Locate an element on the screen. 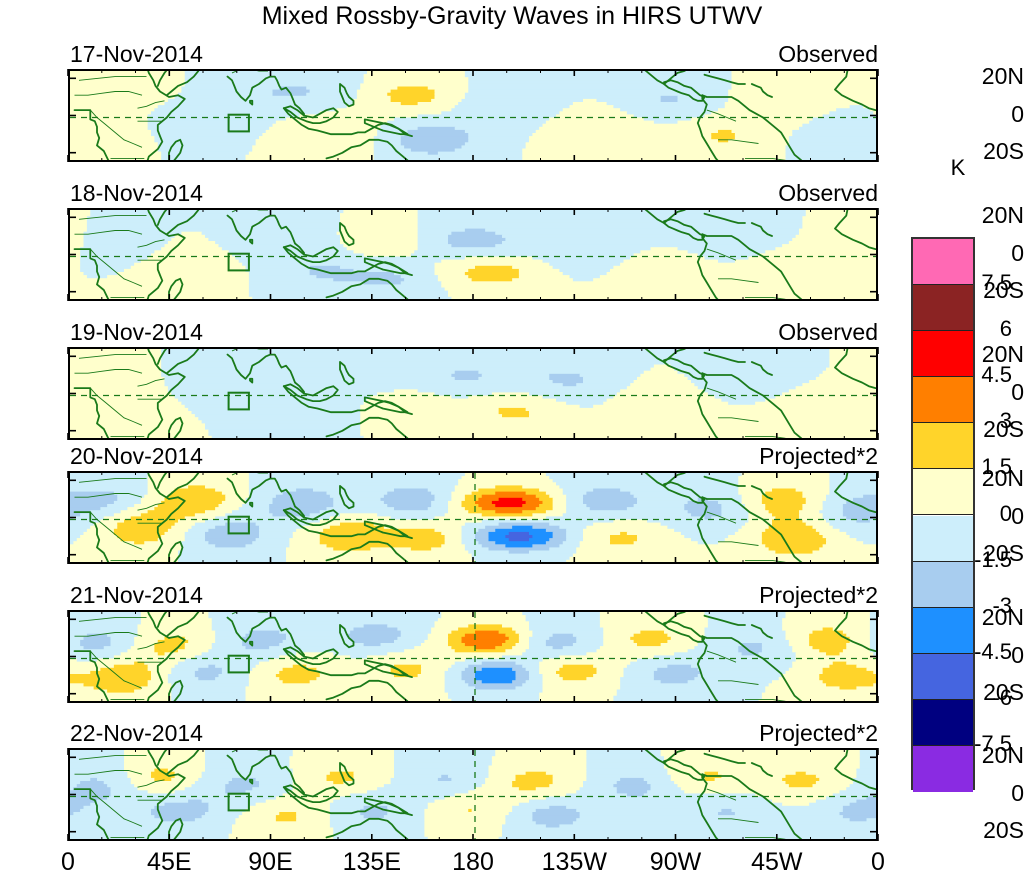 The width and height of the screenshot is (1024, 890). colorbar-tick-labels: 7.5 6 4.5 3 1.5 0 -1.5 -3 -4.5 -6 -7.5 is located at coordinates (999, 513).